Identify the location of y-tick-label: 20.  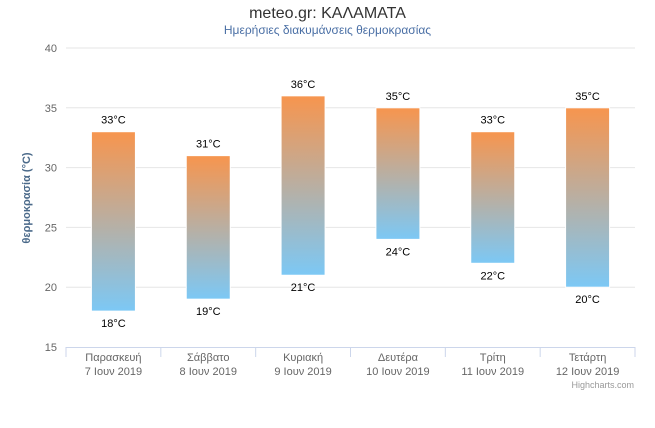
(51, 288).